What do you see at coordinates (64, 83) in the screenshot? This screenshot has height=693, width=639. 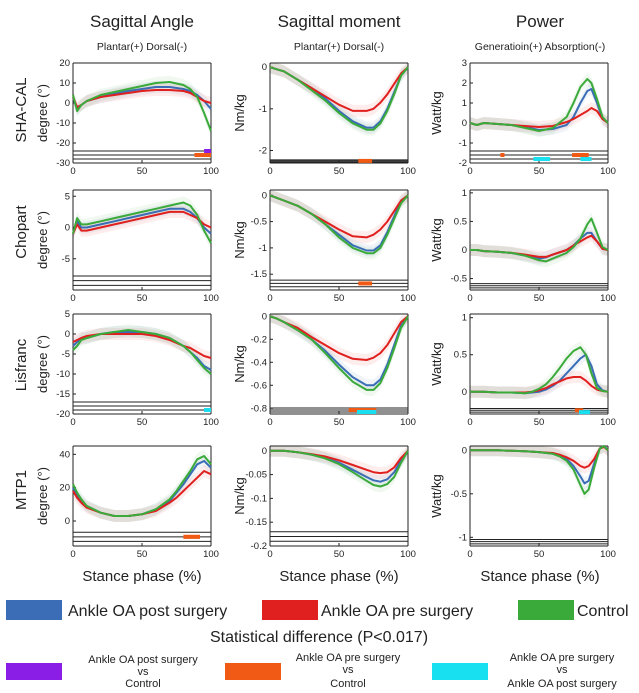 I see `ytick-label-sha-cal-sagittal-angle: 10` at bounding box center [64, 83].